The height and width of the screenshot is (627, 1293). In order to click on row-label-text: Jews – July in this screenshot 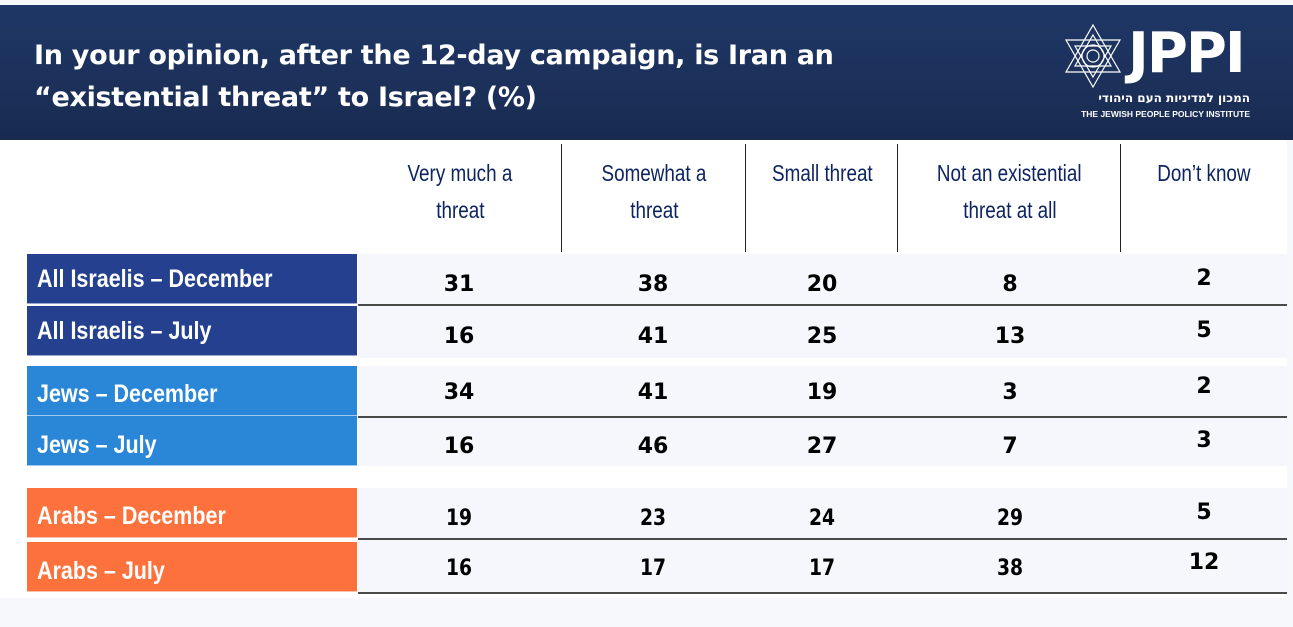, I will do `click(97, 445)`.